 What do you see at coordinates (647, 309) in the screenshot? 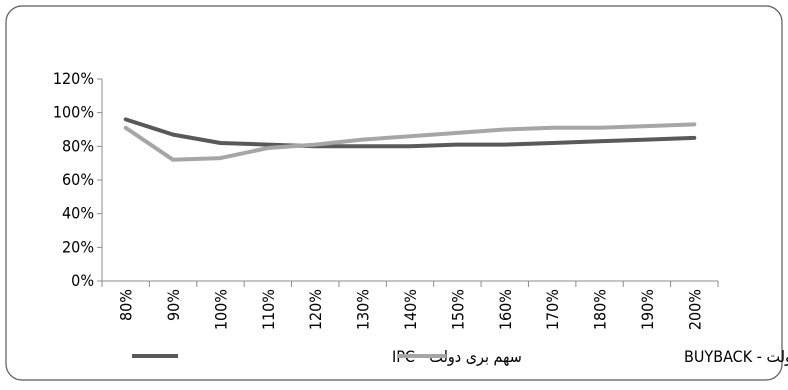
I see `x-tick-label: 190%` at bounding box center [647, 309].